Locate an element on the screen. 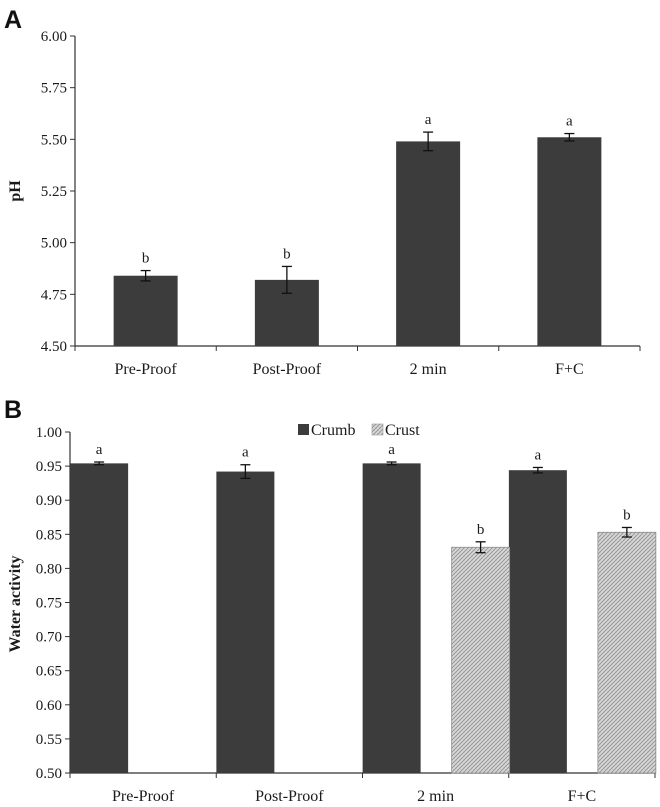 The image size is (660, 807). panel-b-error-bars is located at coordinates (363, 507).